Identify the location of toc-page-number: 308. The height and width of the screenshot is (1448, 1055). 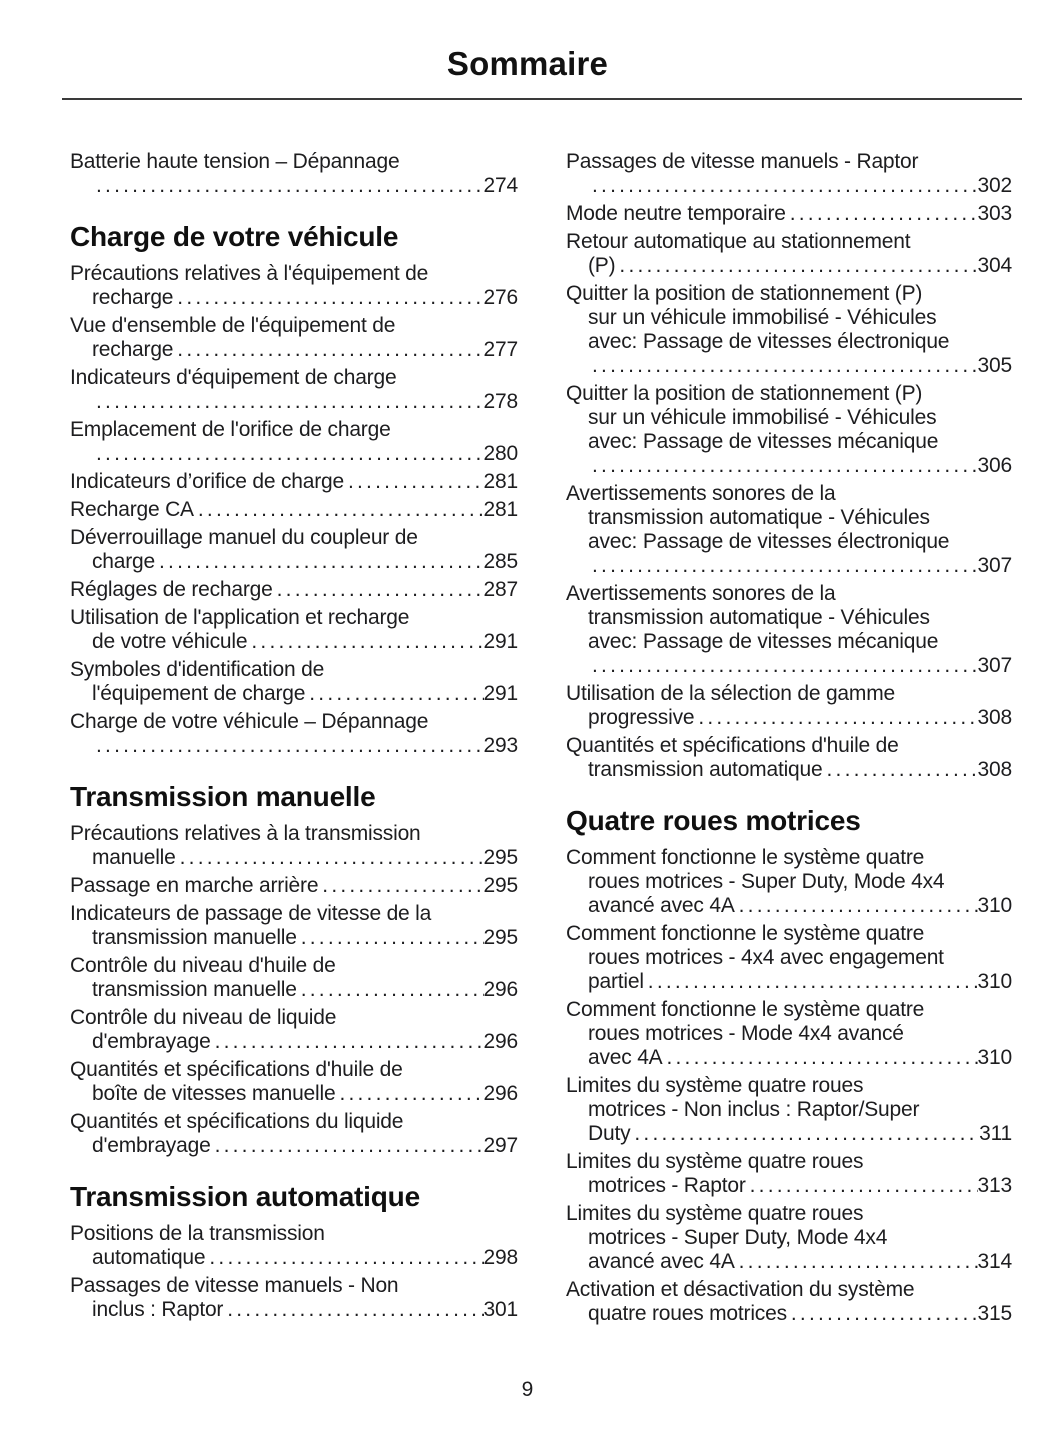
(995, 717).